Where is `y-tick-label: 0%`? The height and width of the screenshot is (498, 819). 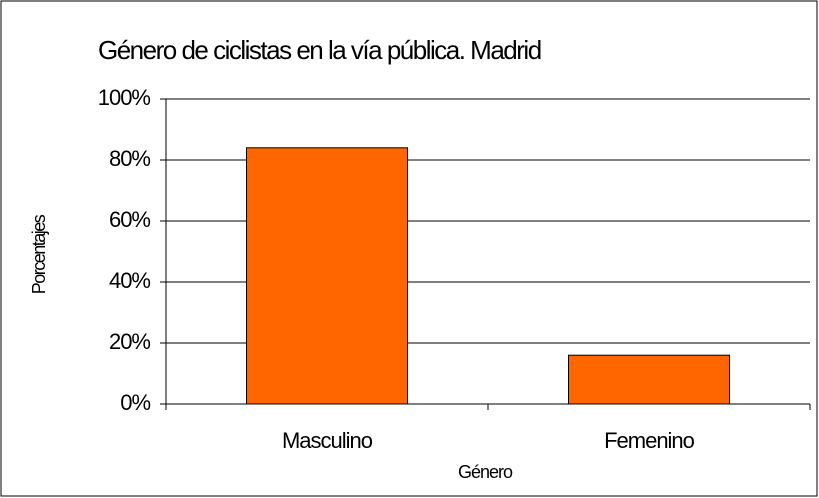 y-tick-label: 0% is located at coordinates (135, 402).